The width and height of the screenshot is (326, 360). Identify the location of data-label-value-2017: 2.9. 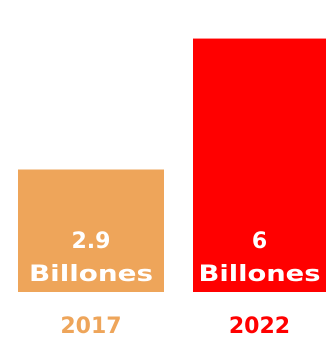
(91, 241).